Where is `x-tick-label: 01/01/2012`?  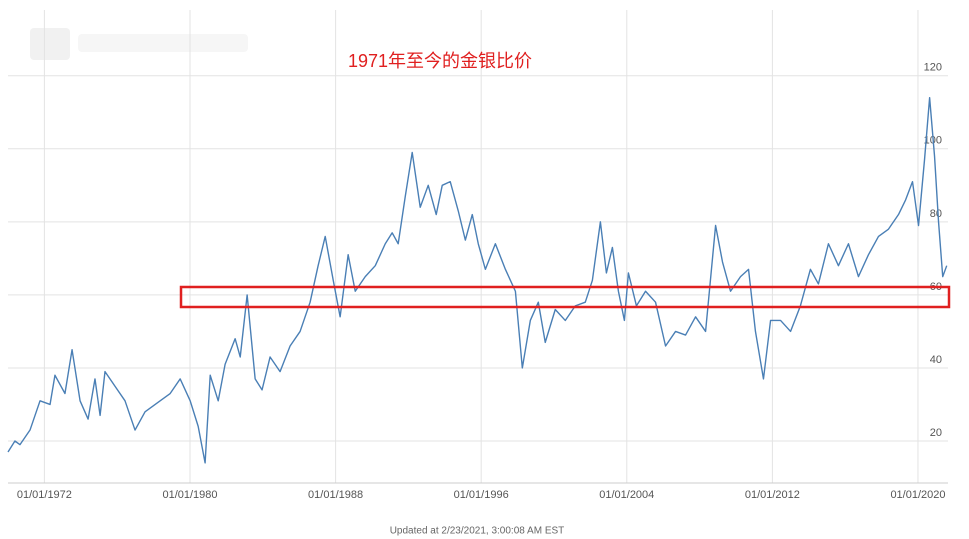
x-tick-label: 01/01/2012 is located at coordinates (772, 495).